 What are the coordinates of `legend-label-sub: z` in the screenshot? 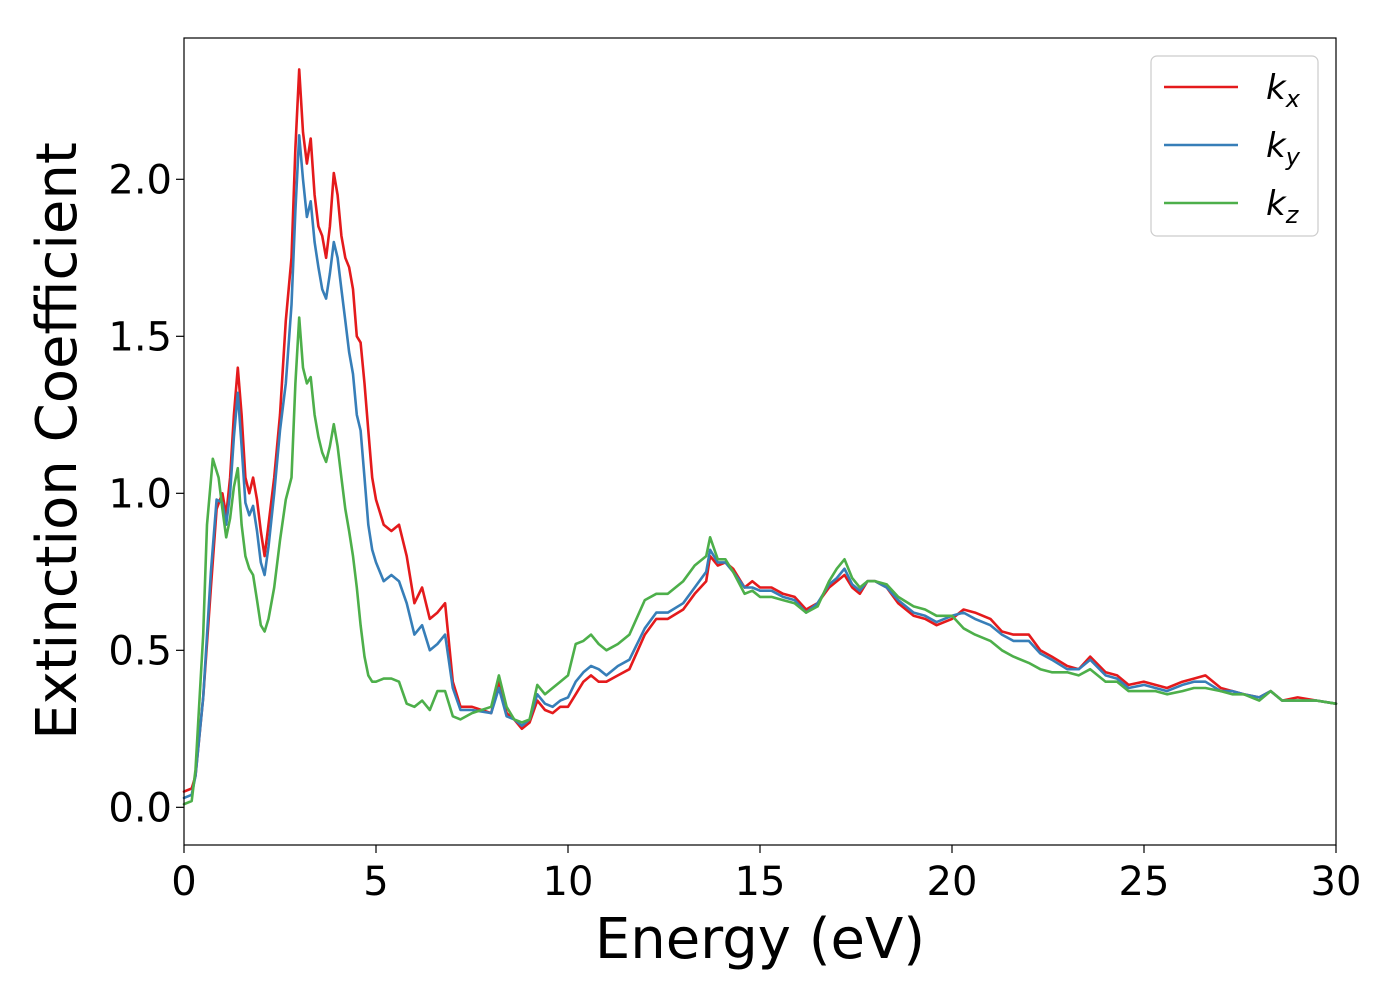 It's located at (1292, 215).